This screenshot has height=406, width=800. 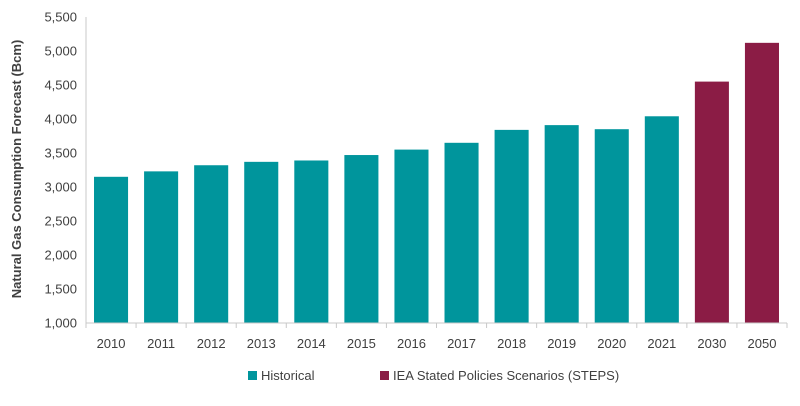 I want to click on bar-2012, so click(x=211, y=244).